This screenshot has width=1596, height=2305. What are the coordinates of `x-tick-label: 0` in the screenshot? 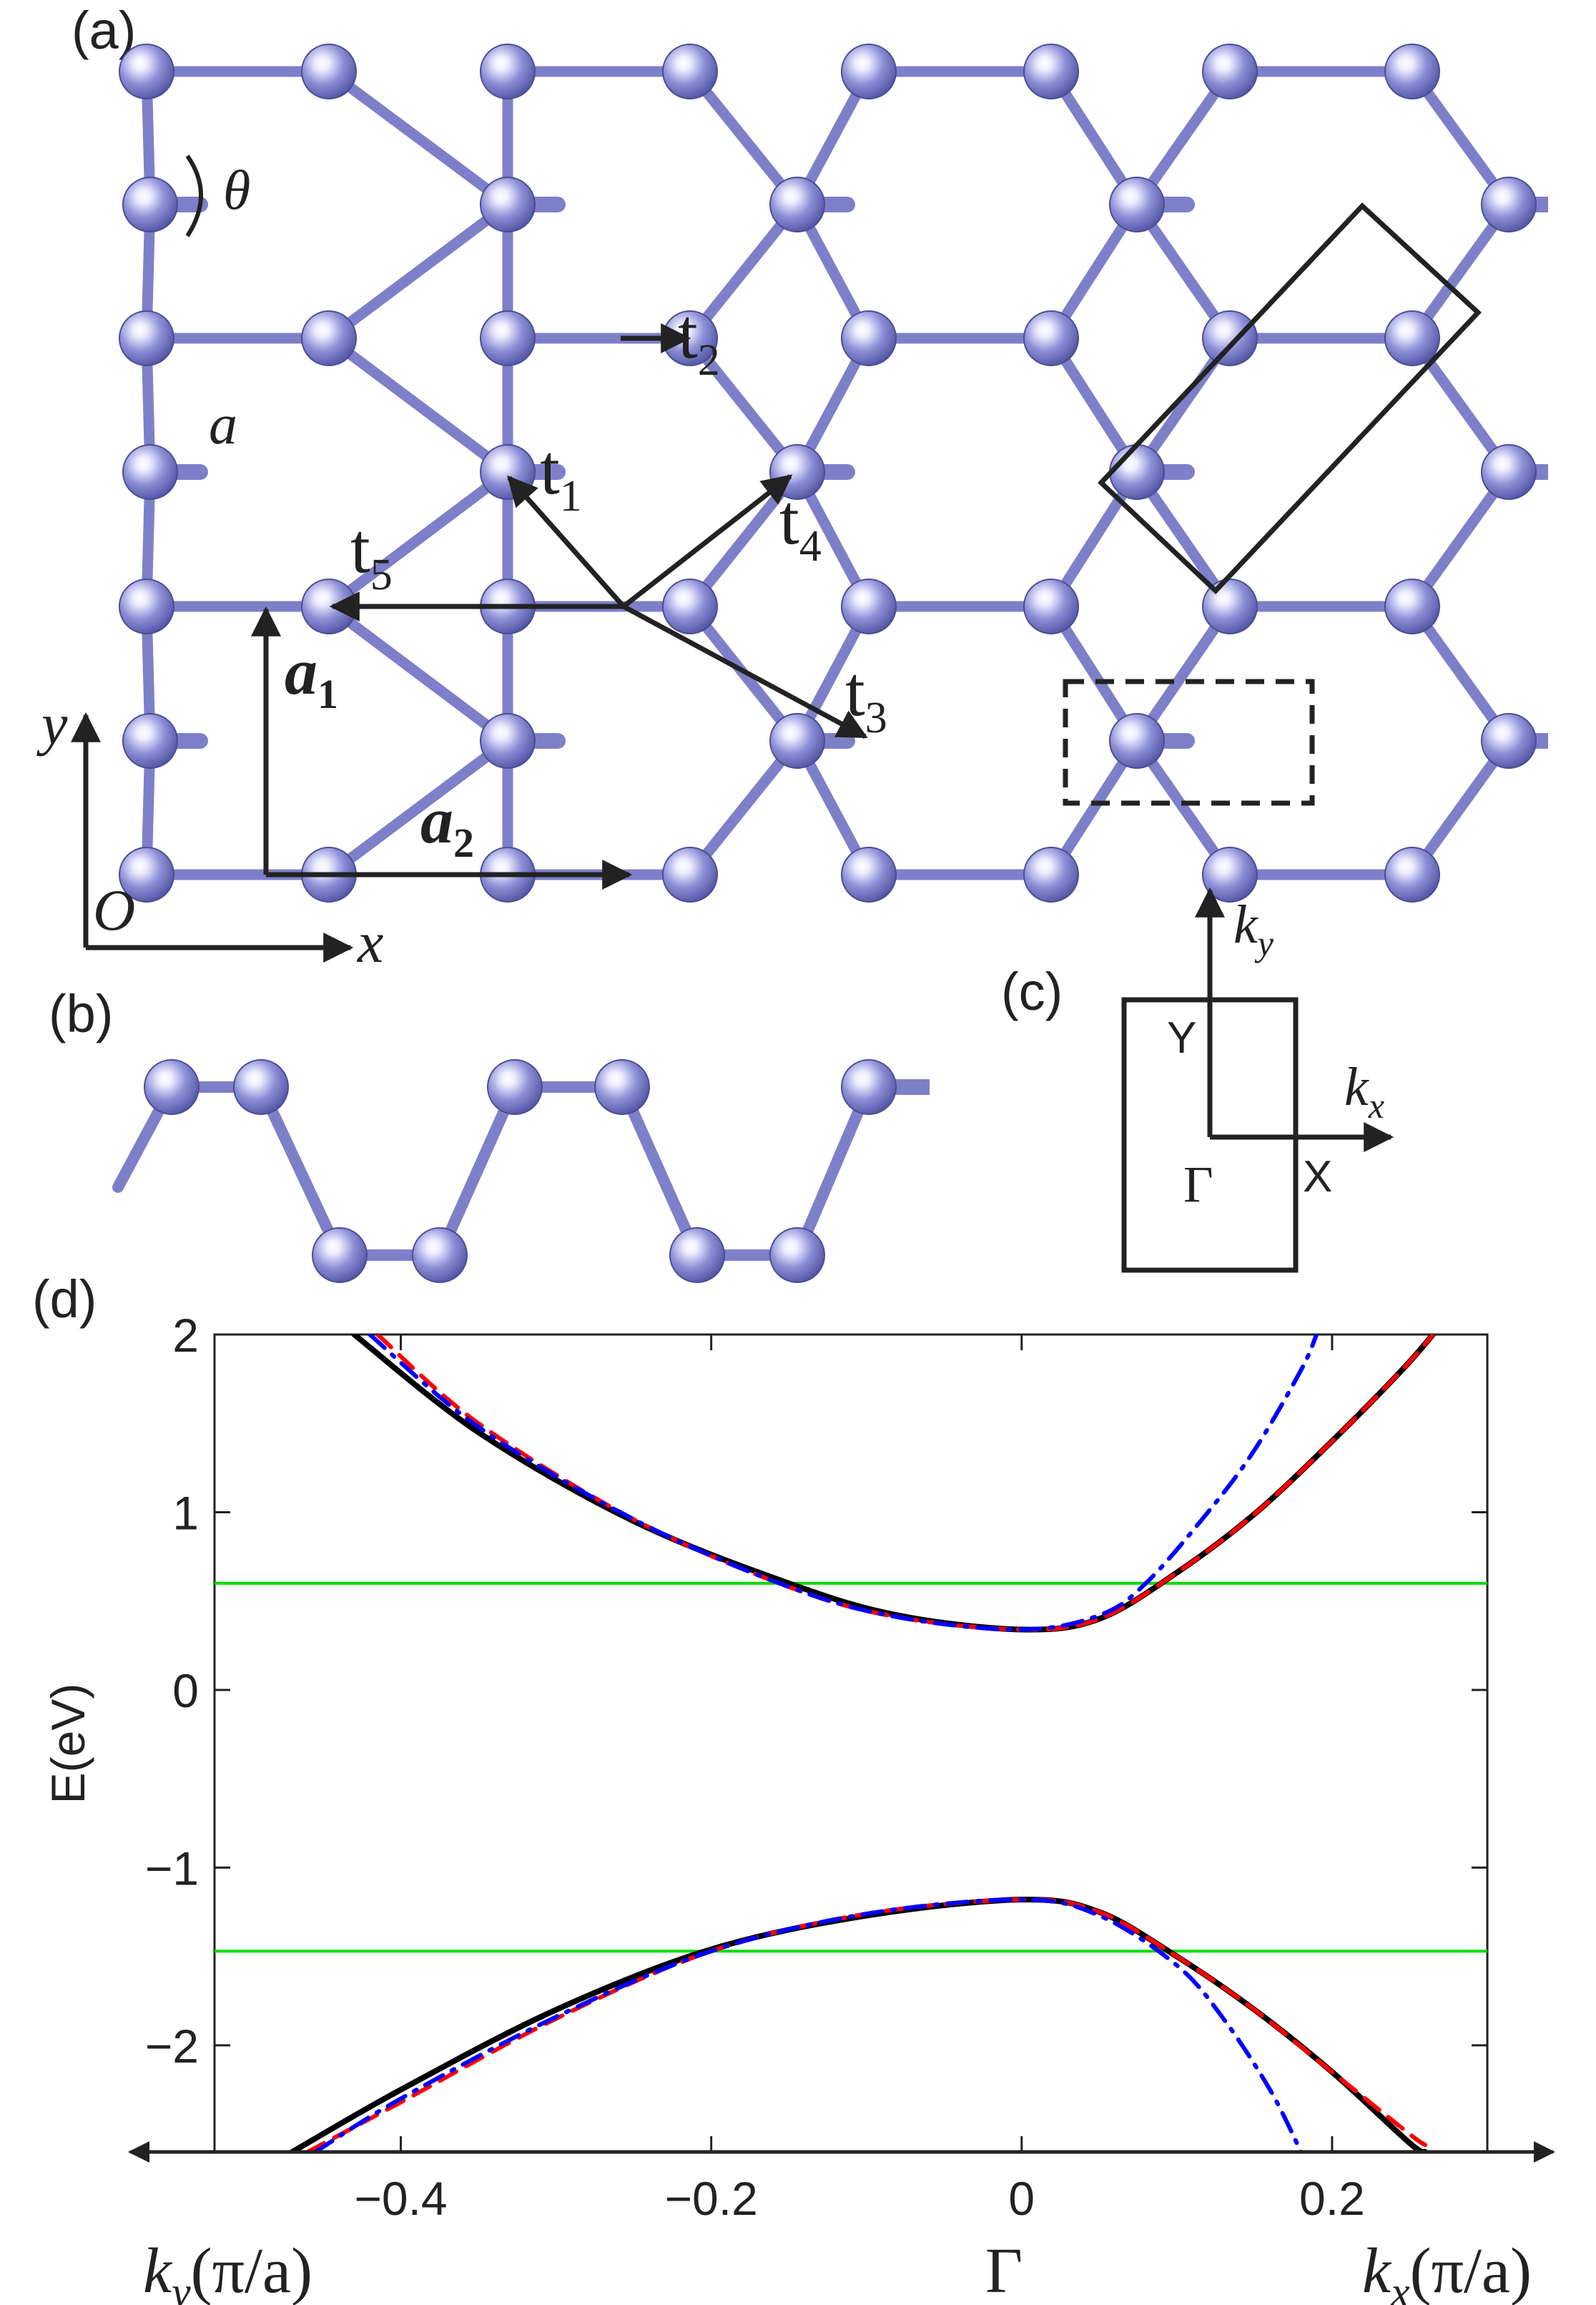 It's located at (1021, 2198).